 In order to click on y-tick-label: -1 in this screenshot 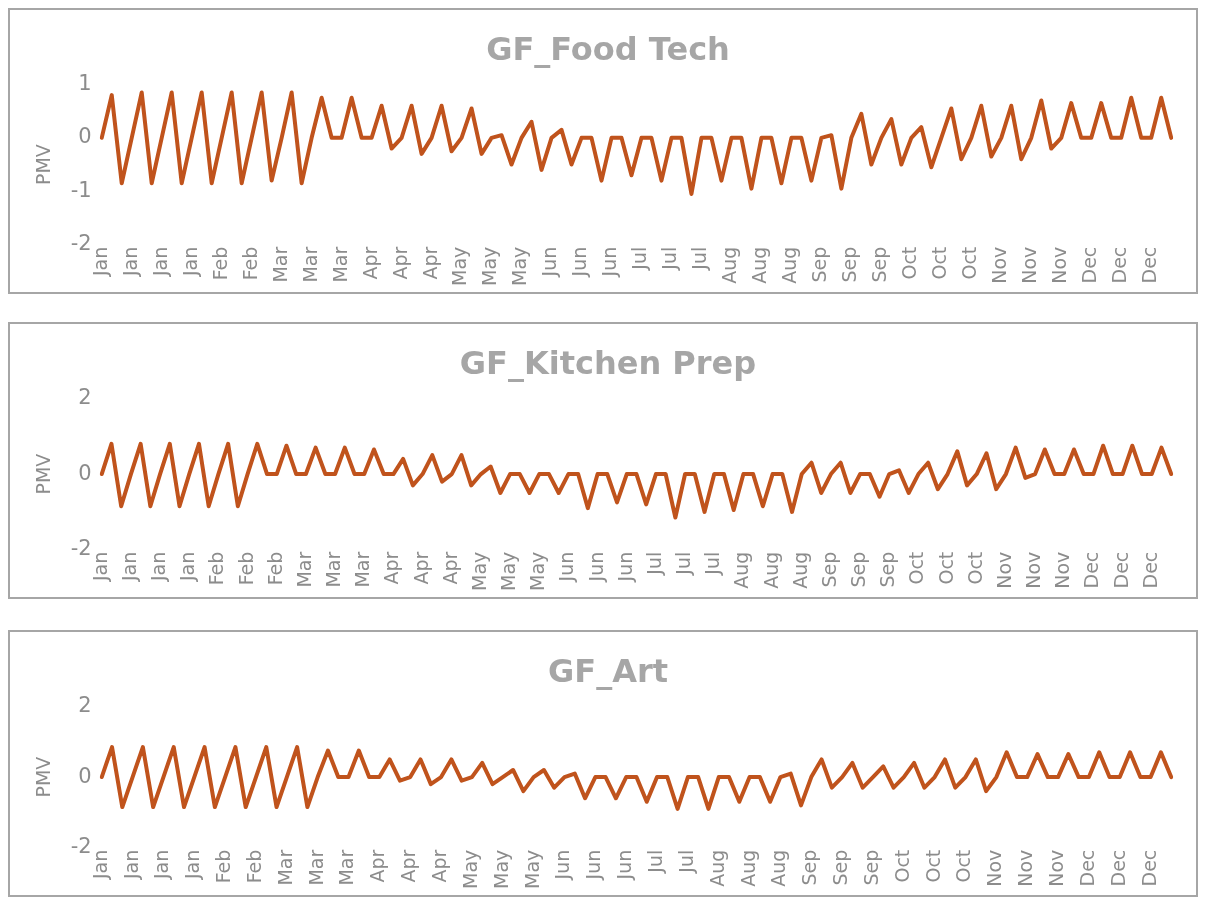, I will do `click(81, 189)`.